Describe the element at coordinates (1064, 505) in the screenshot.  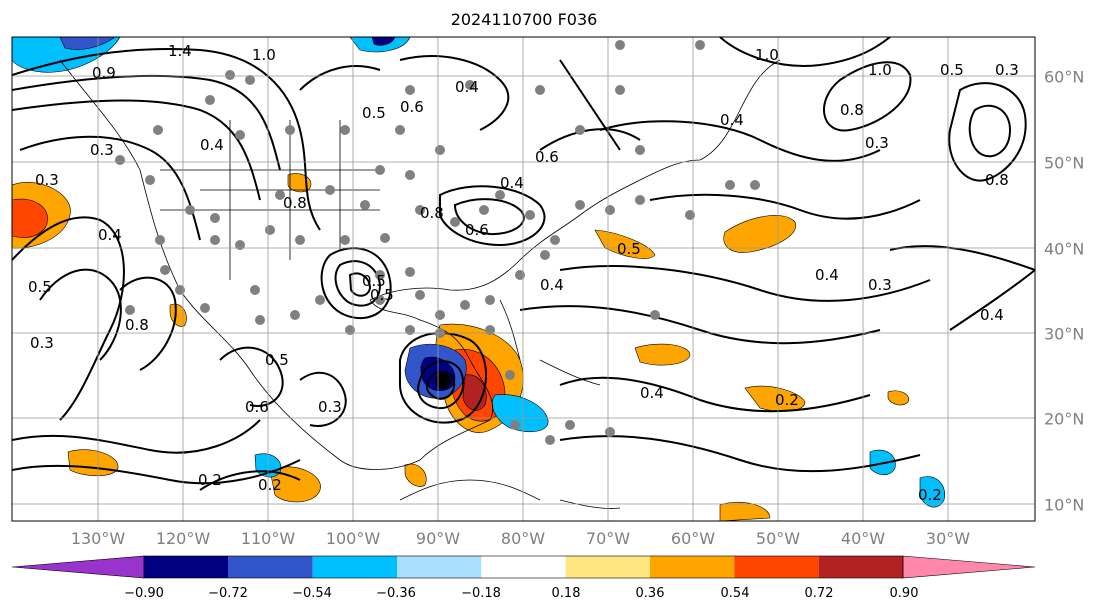
I see `lat-label: 10°N` at that location.